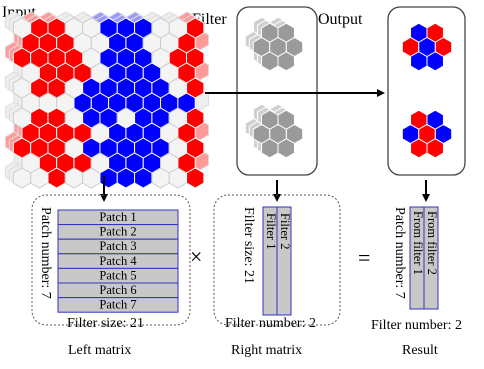  Describe the element at coordinates (278, 47) in the screenshot. I see `filter-1-cell` at that location.